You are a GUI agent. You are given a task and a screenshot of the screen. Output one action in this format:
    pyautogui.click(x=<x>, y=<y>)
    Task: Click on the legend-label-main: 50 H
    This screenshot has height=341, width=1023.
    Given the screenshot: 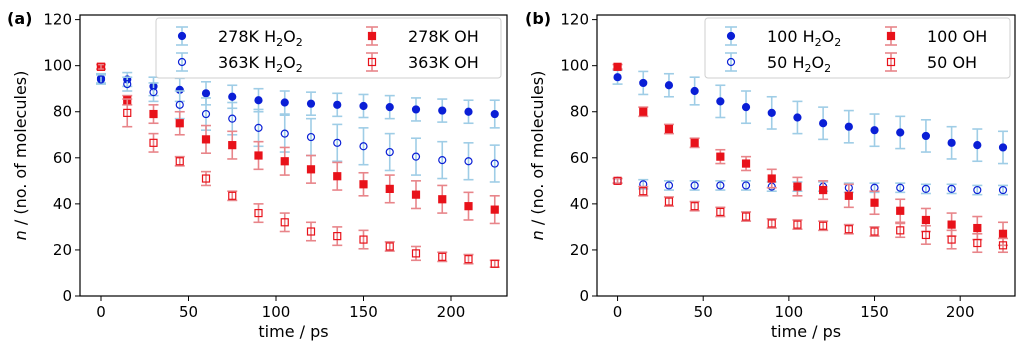 What is the action you would take?
    pyautogui.click(x=785, y=62)
    